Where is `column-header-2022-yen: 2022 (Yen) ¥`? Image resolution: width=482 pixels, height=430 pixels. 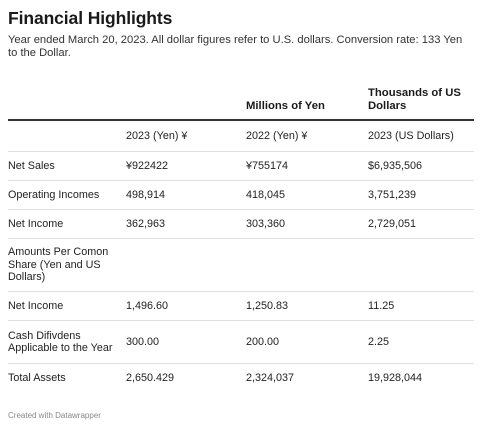 column-header-2022-yen: 2022 (Yen) ¥ is located at coordinates (307, 136).